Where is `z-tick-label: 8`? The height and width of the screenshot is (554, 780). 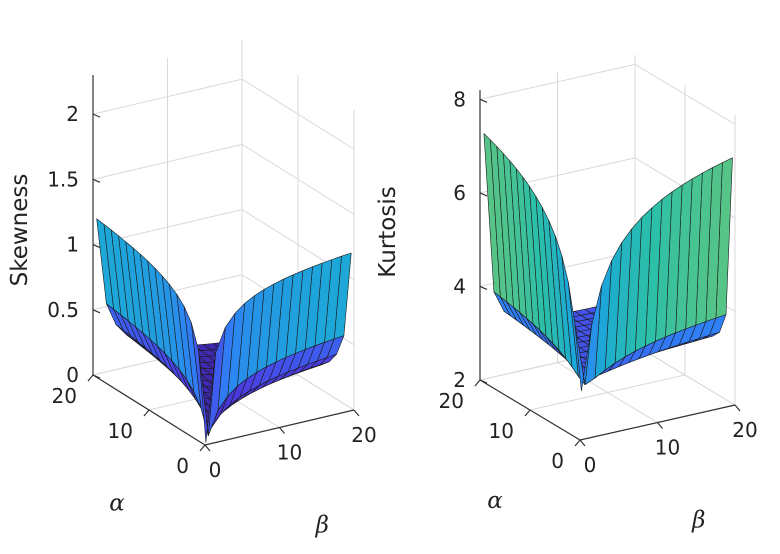
z-tick-label: 8 is located at coordinates (459, 99).